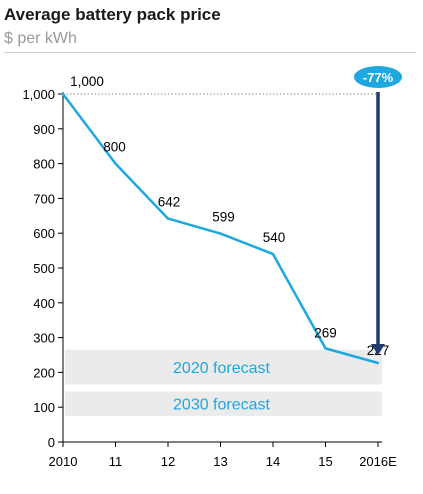  Describe the element at coordinates (223, 217) in the screenshot. I see `data-label: 599` at that location.